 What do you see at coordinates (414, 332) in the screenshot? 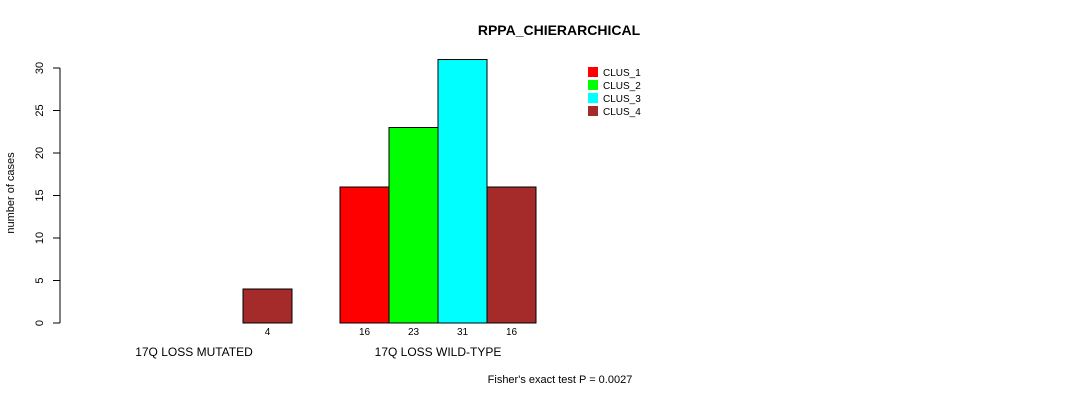
I see `bar-value-label: 23` at bounding box center [414, 332].